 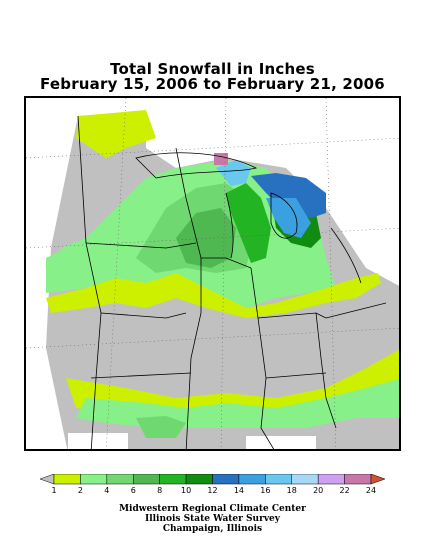 I want to click on legend-swatch-high, so click(x=377, y=479).